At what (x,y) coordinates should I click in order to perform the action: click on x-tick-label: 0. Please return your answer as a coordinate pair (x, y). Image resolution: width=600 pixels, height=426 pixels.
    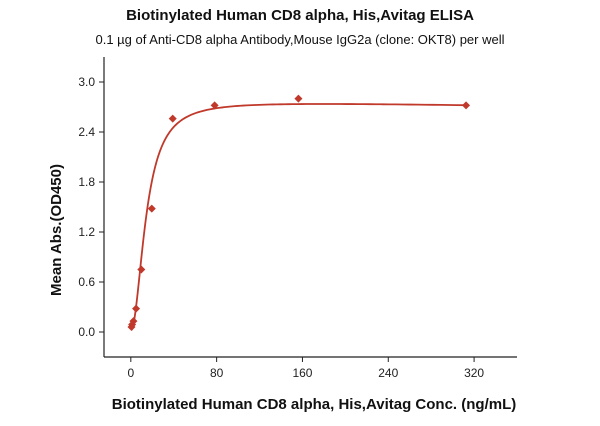
    Looking at the image, I should click on (130, 373).